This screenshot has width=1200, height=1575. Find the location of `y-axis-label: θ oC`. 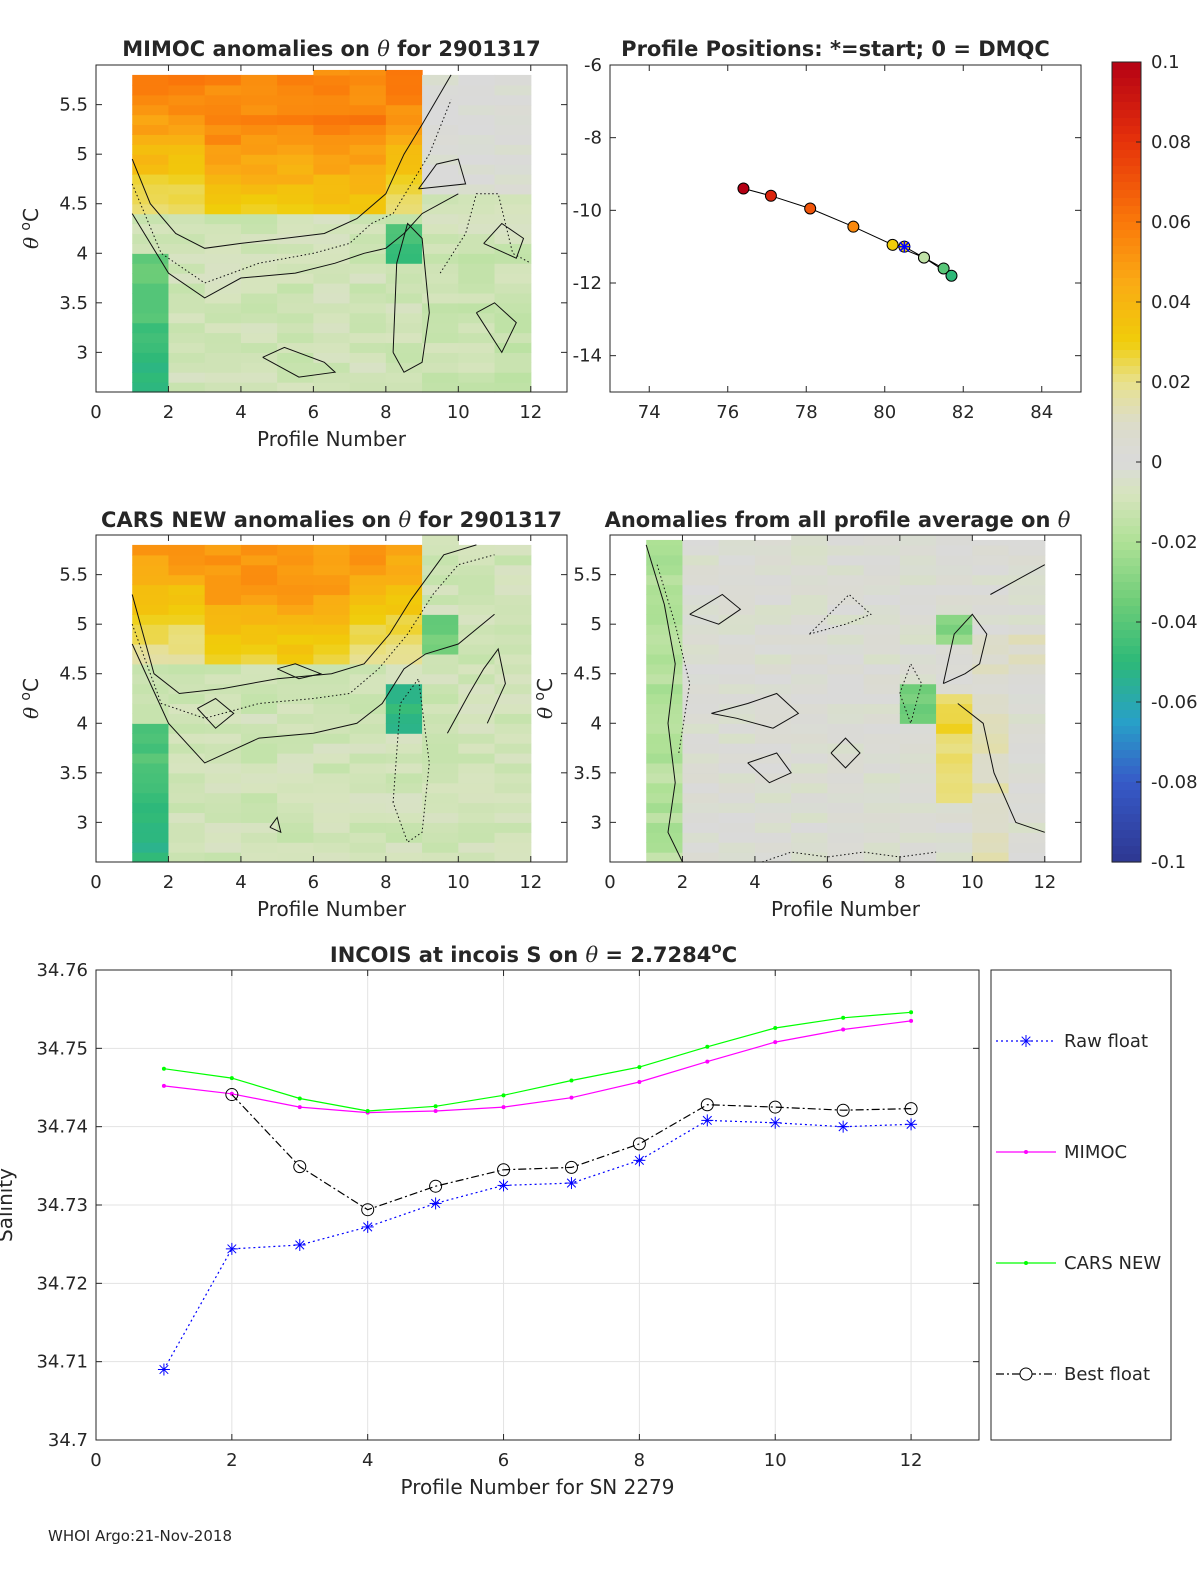

y-axis-label: θ oC is located at coordinates (30, 228).